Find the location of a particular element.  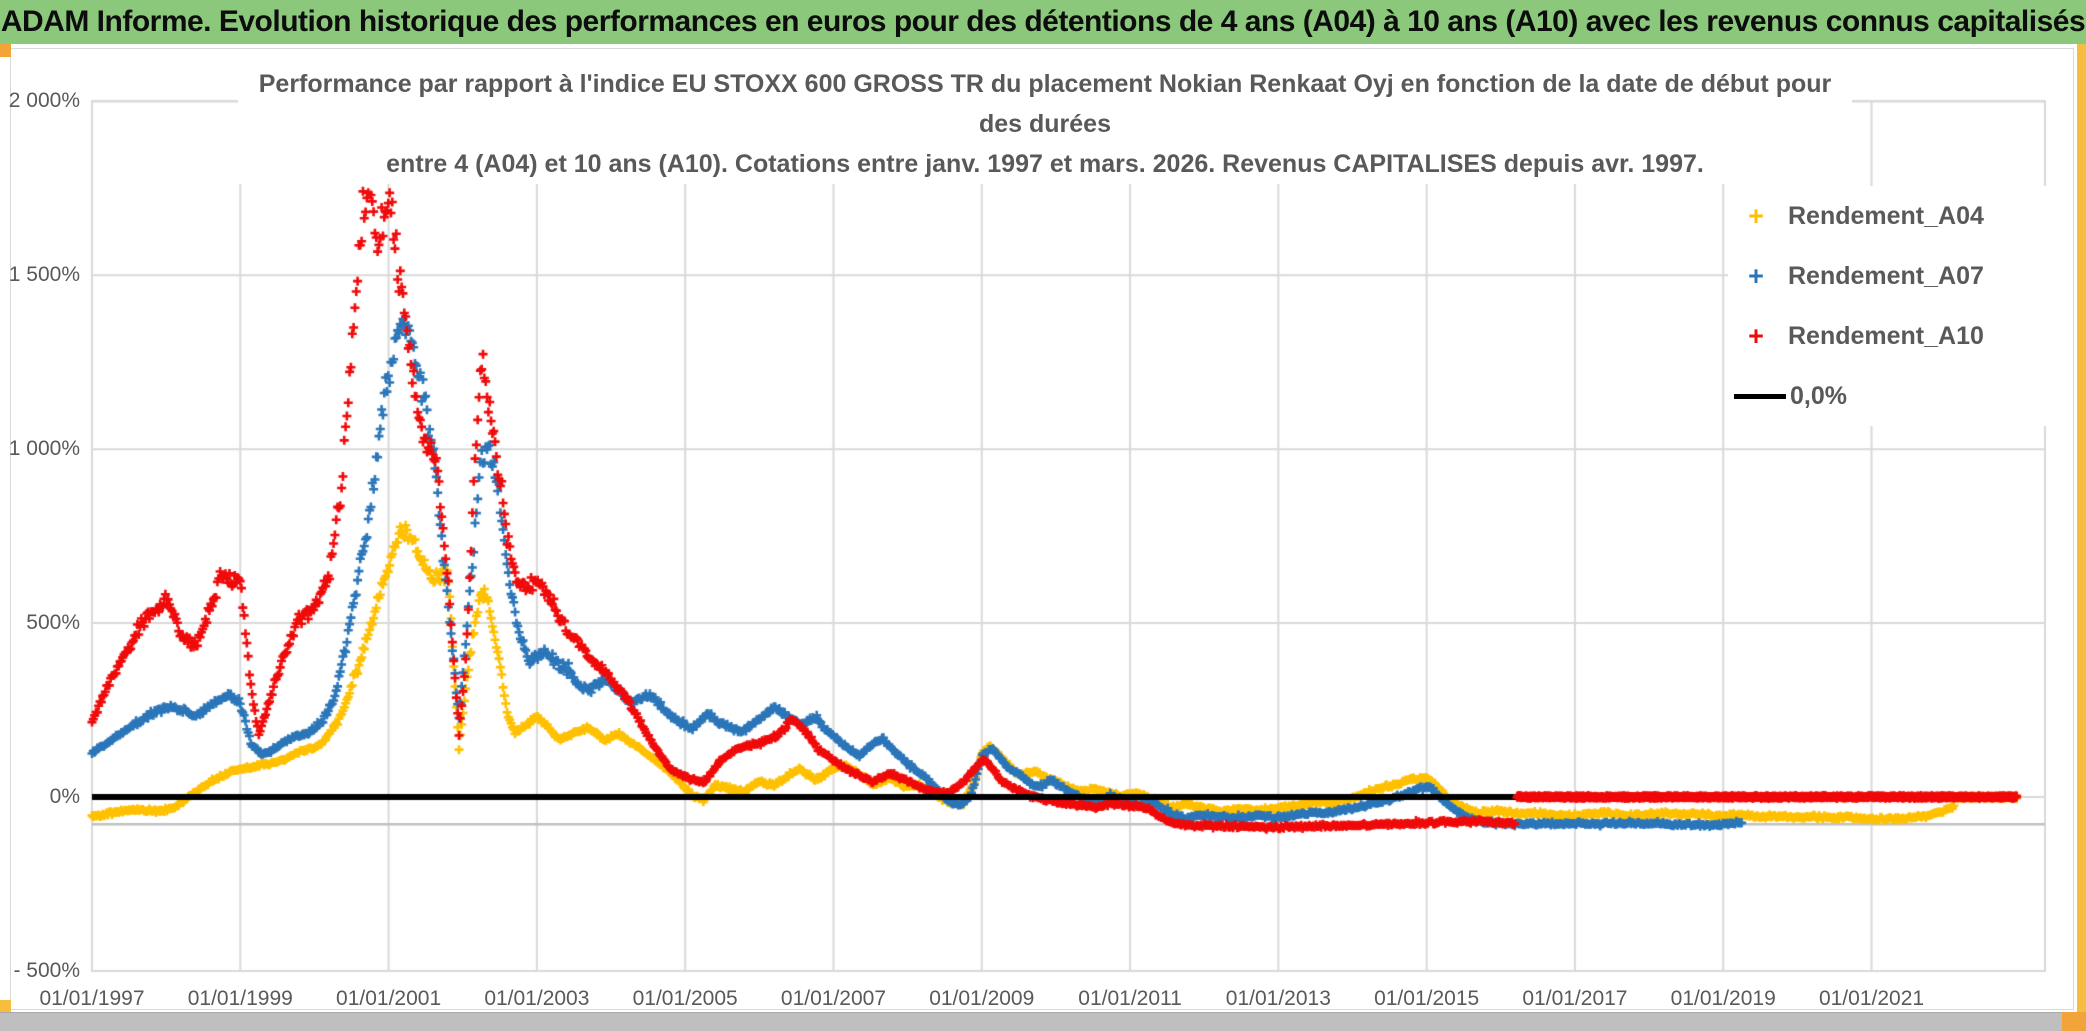

y-tick-label: 0% is located at coordinates (64, 796).